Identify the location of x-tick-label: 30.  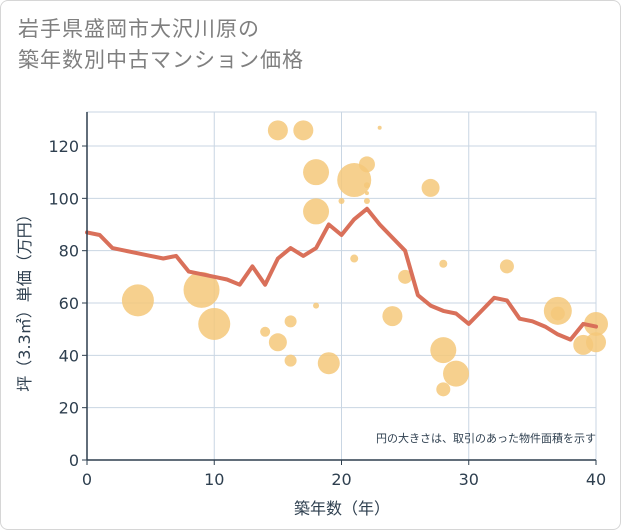
(469, 479).